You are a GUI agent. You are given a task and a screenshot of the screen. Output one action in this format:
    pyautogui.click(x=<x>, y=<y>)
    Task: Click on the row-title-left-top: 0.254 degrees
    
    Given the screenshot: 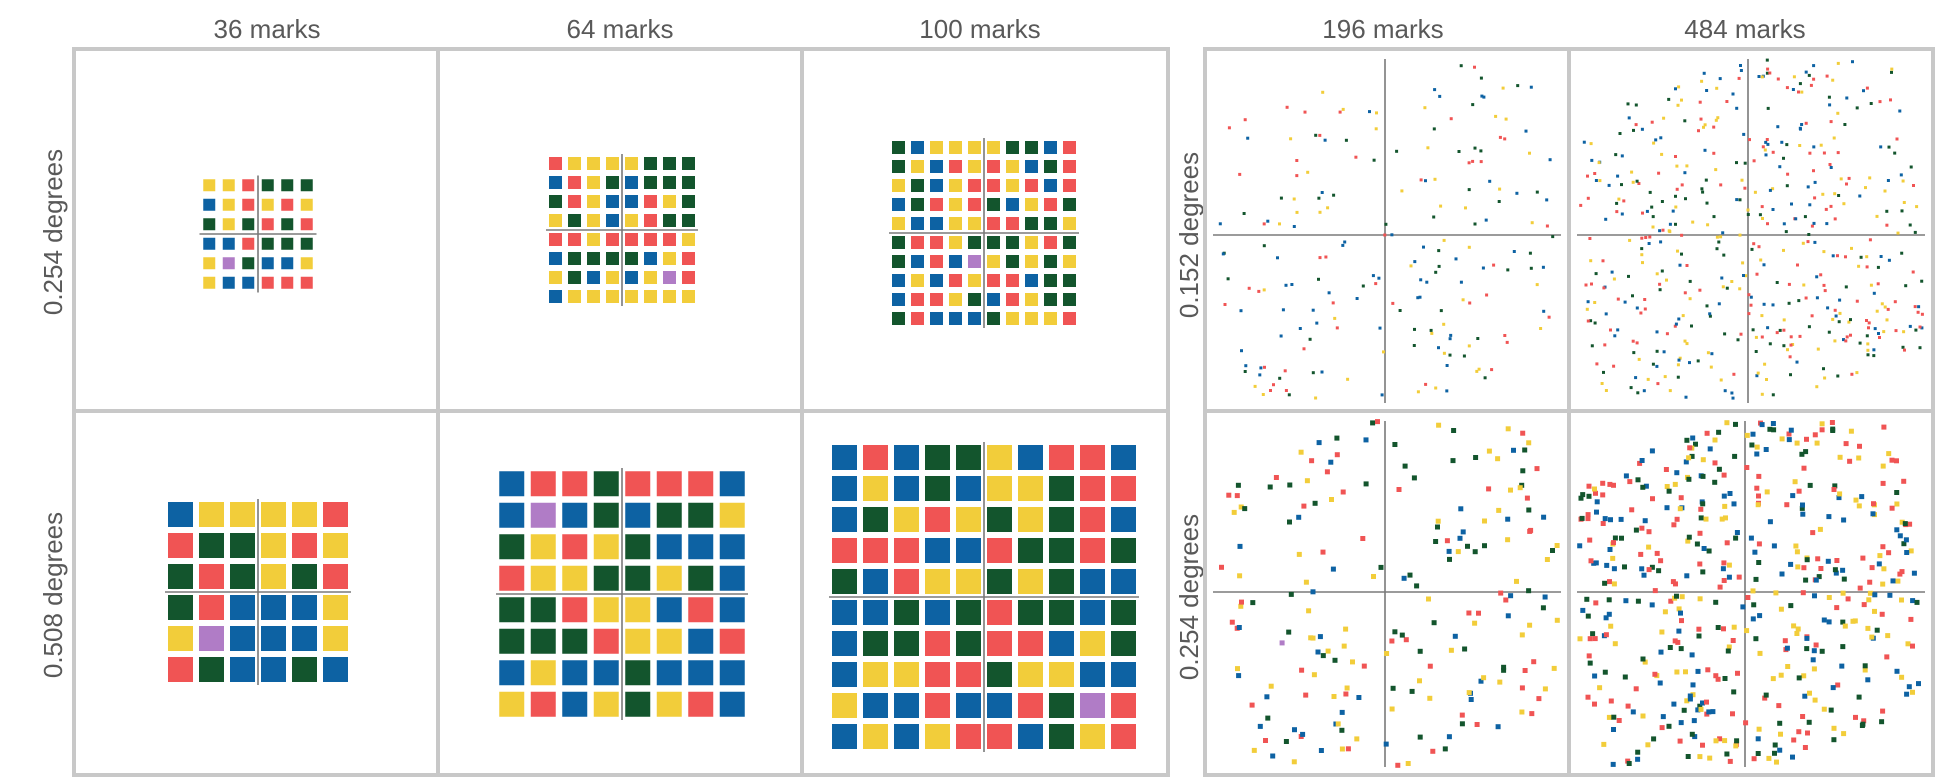 What is the action you would take?
    pyautogui.click(x=53, y=232)
    